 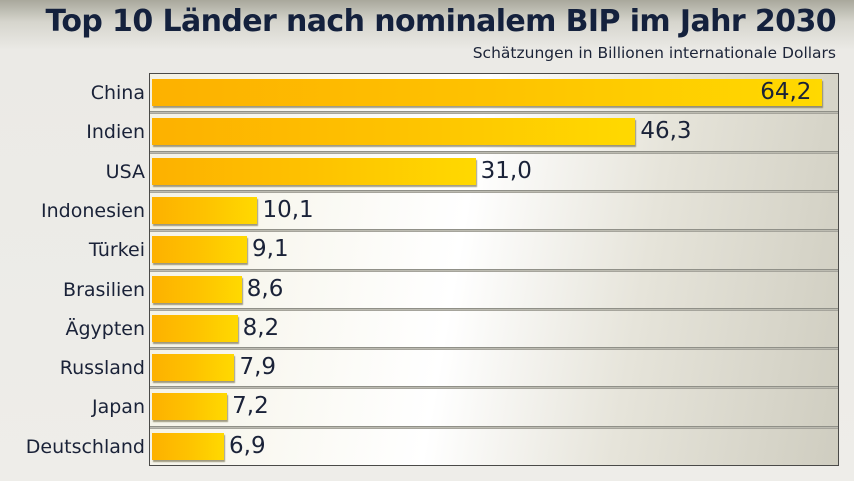 I want to click on category-label: Indien, so click(x=115, y=132).